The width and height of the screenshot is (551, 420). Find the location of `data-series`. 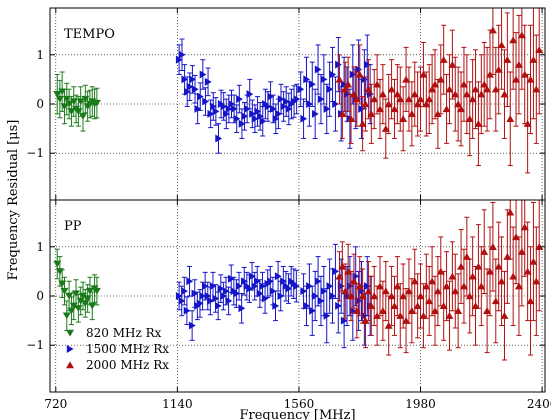

data-series is located at coordinates (274, 296).